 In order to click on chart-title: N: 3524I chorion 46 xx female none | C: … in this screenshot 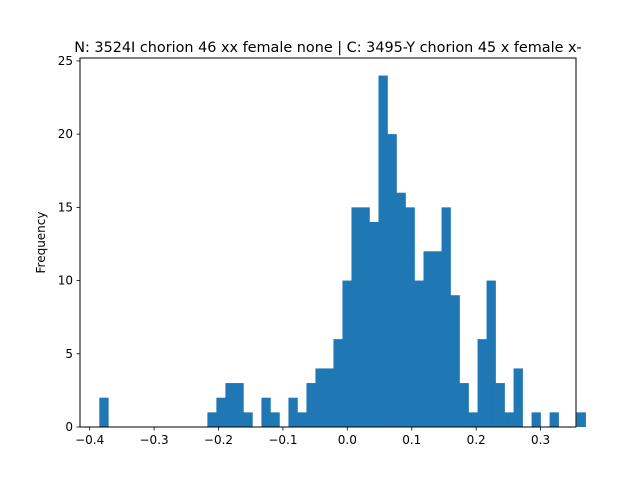, I will do `click(328, 48)`.